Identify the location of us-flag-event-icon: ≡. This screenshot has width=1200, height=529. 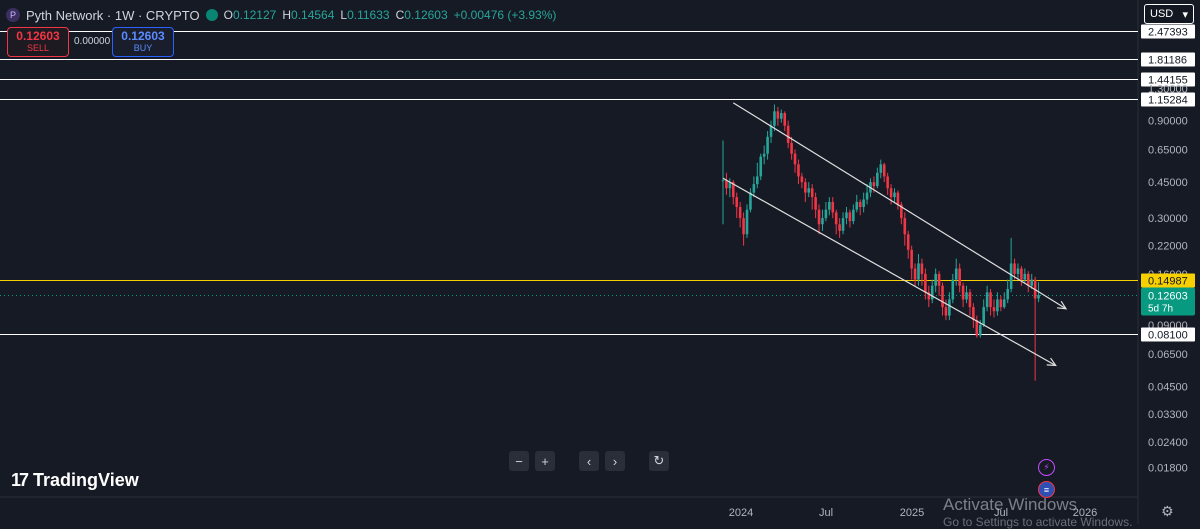
(1046, 489).